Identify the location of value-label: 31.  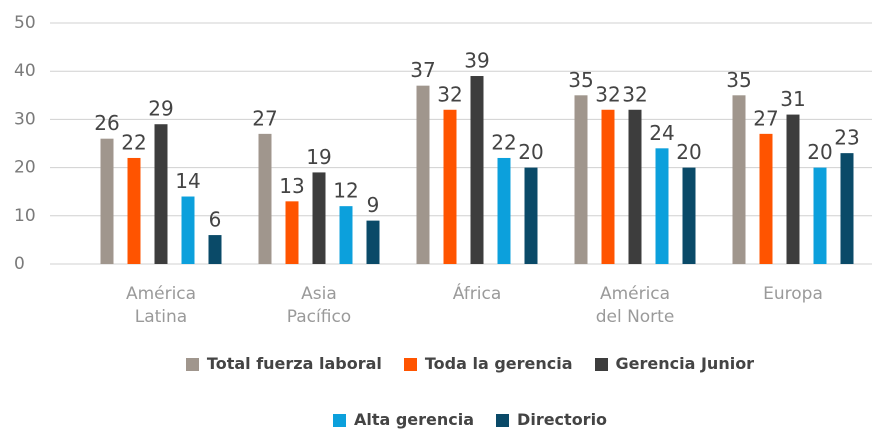
(792, 99).